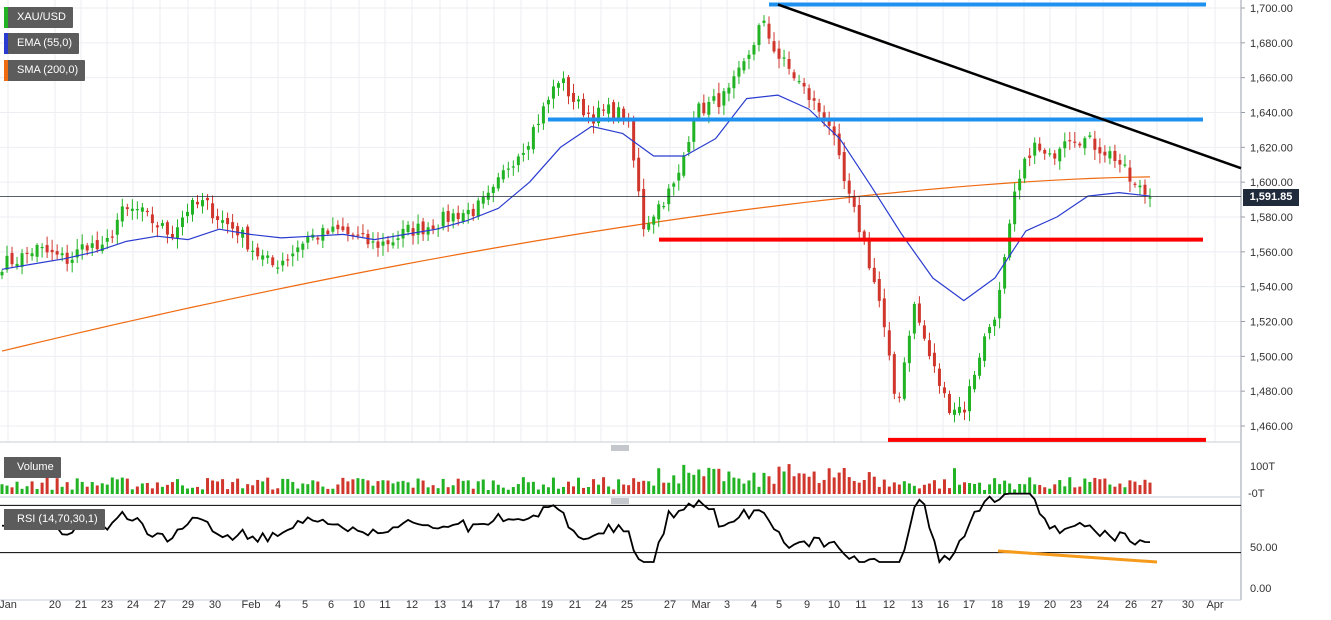  I want to click on time-tick-label: 11, so click(860, 605).